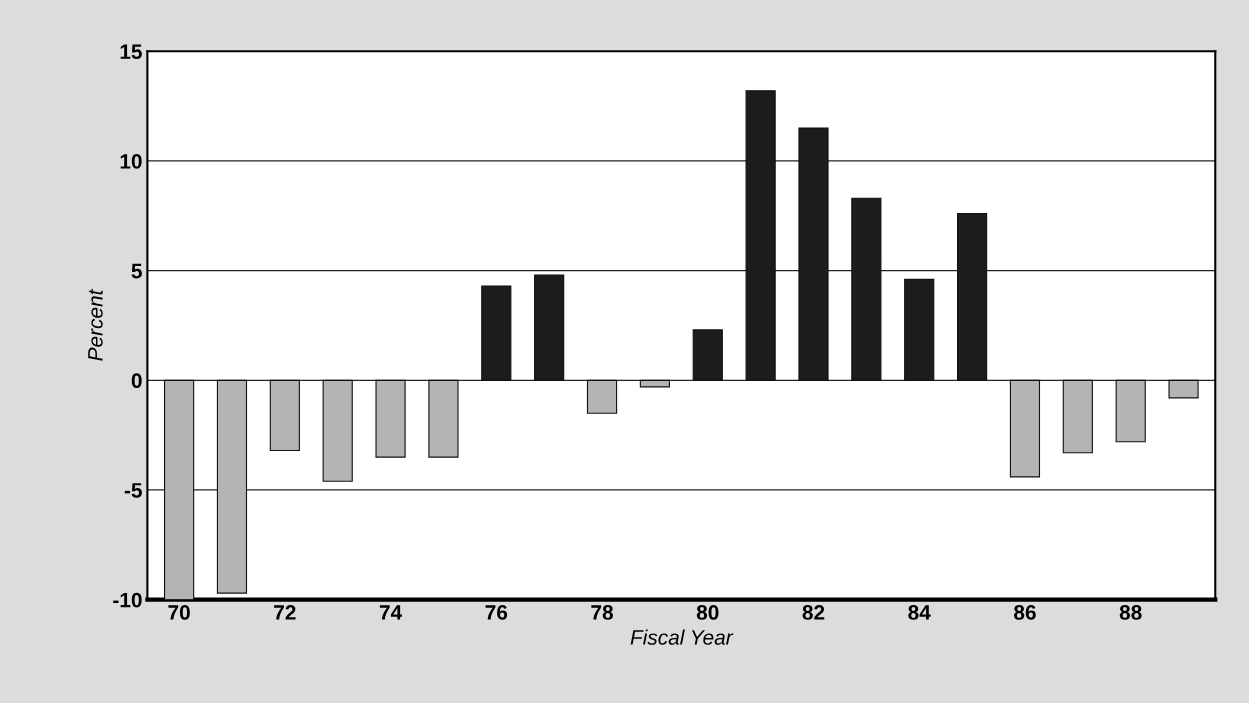 Image resolution: width=1249 pixels, height=703 pixels. What do you see at coordinates (919, 612) in the screenshot?
I see `x-tick-label: 84` at bounding box center [919, 612].